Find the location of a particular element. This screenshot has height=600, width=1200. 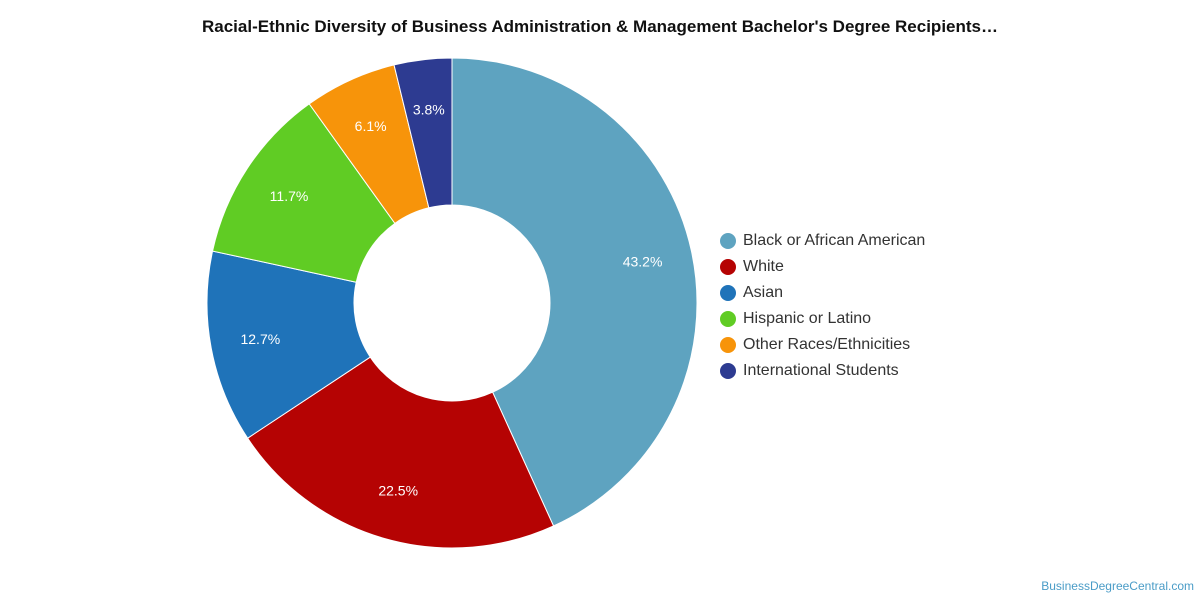

legend-item: Black or African American is located at coordinates (822, 241).